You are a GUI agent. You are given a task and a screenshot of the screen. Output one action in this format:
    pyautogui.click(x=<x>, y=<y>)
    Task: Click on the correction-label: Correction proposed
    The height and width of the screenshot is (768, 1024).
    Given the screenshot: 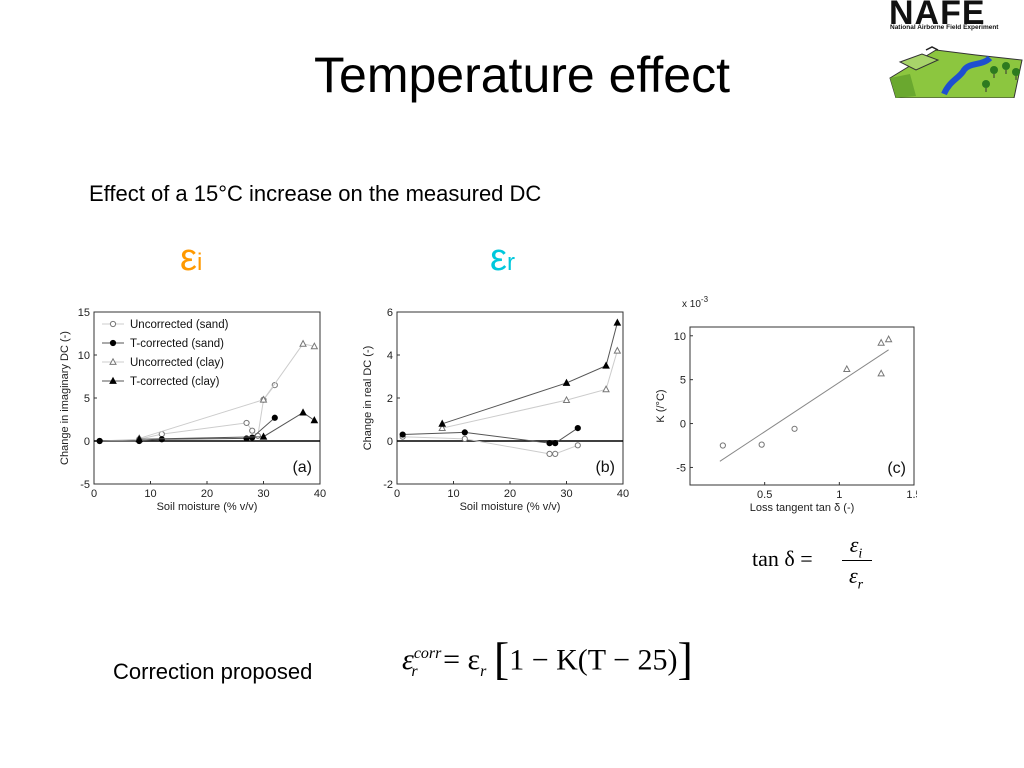 What is the action you would take?
    pyautogui.click(x=213, y=671)
    